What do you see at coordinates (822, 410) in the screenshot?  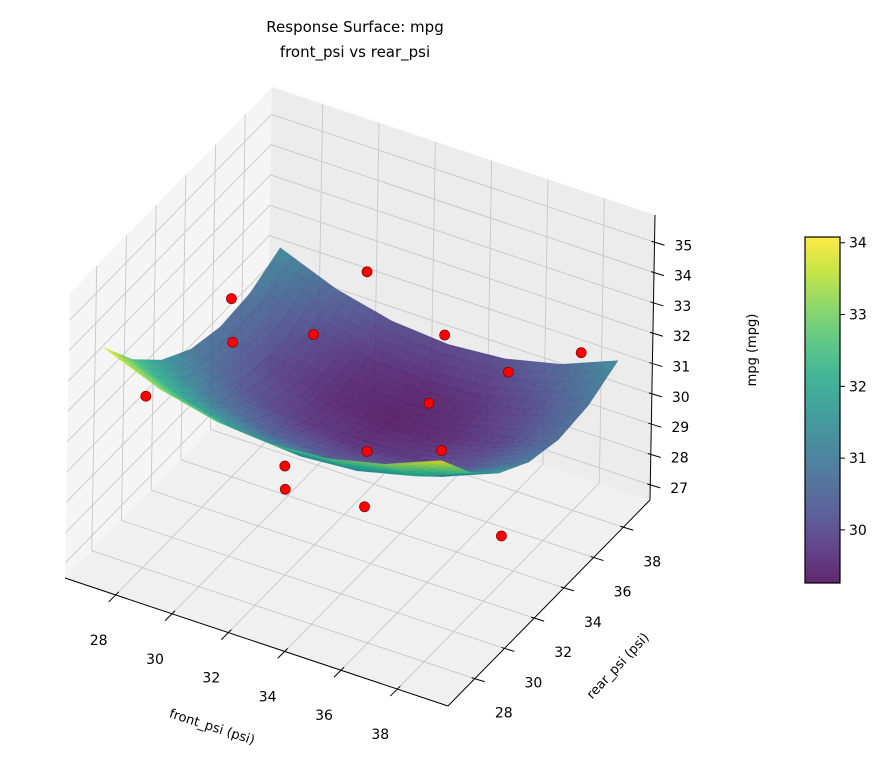 I see `colorbar-bar` at bounding box center [822, 410].